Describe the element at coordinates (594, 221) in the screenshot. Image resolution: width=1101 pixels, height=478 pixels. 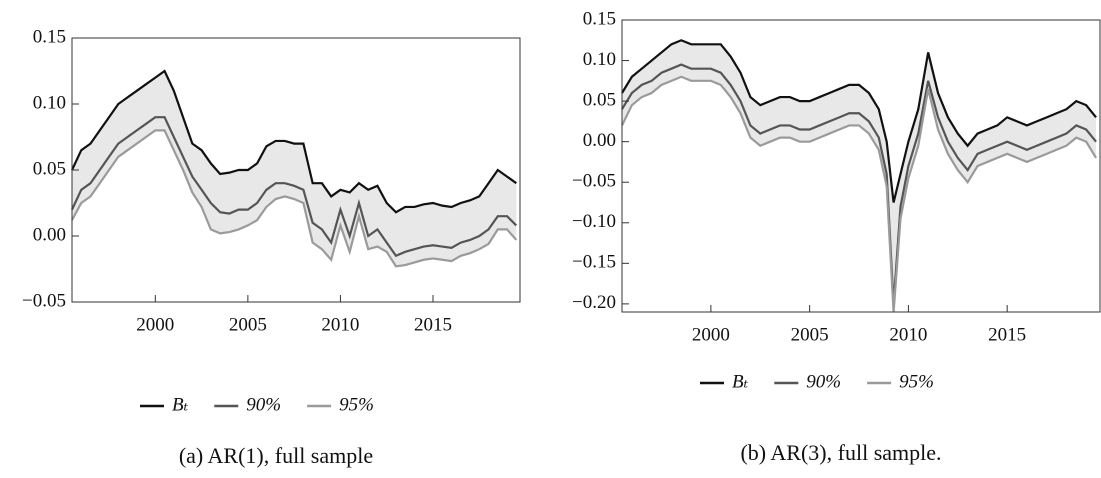
I see `y-tick-label: −0.10` at that location.